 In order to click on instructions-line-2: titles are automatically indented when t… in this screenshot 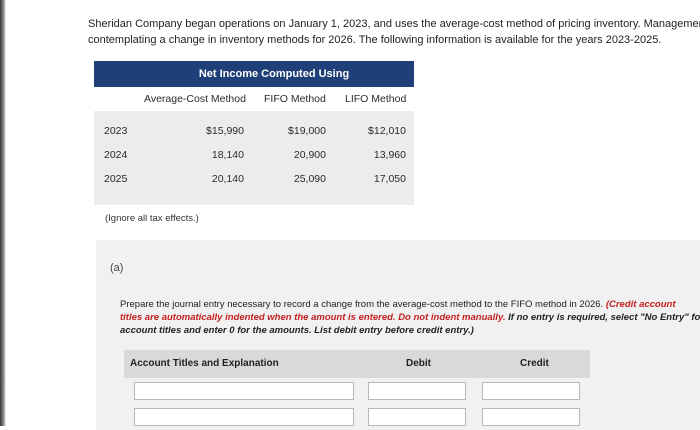, I will do `click(410, 317)`.